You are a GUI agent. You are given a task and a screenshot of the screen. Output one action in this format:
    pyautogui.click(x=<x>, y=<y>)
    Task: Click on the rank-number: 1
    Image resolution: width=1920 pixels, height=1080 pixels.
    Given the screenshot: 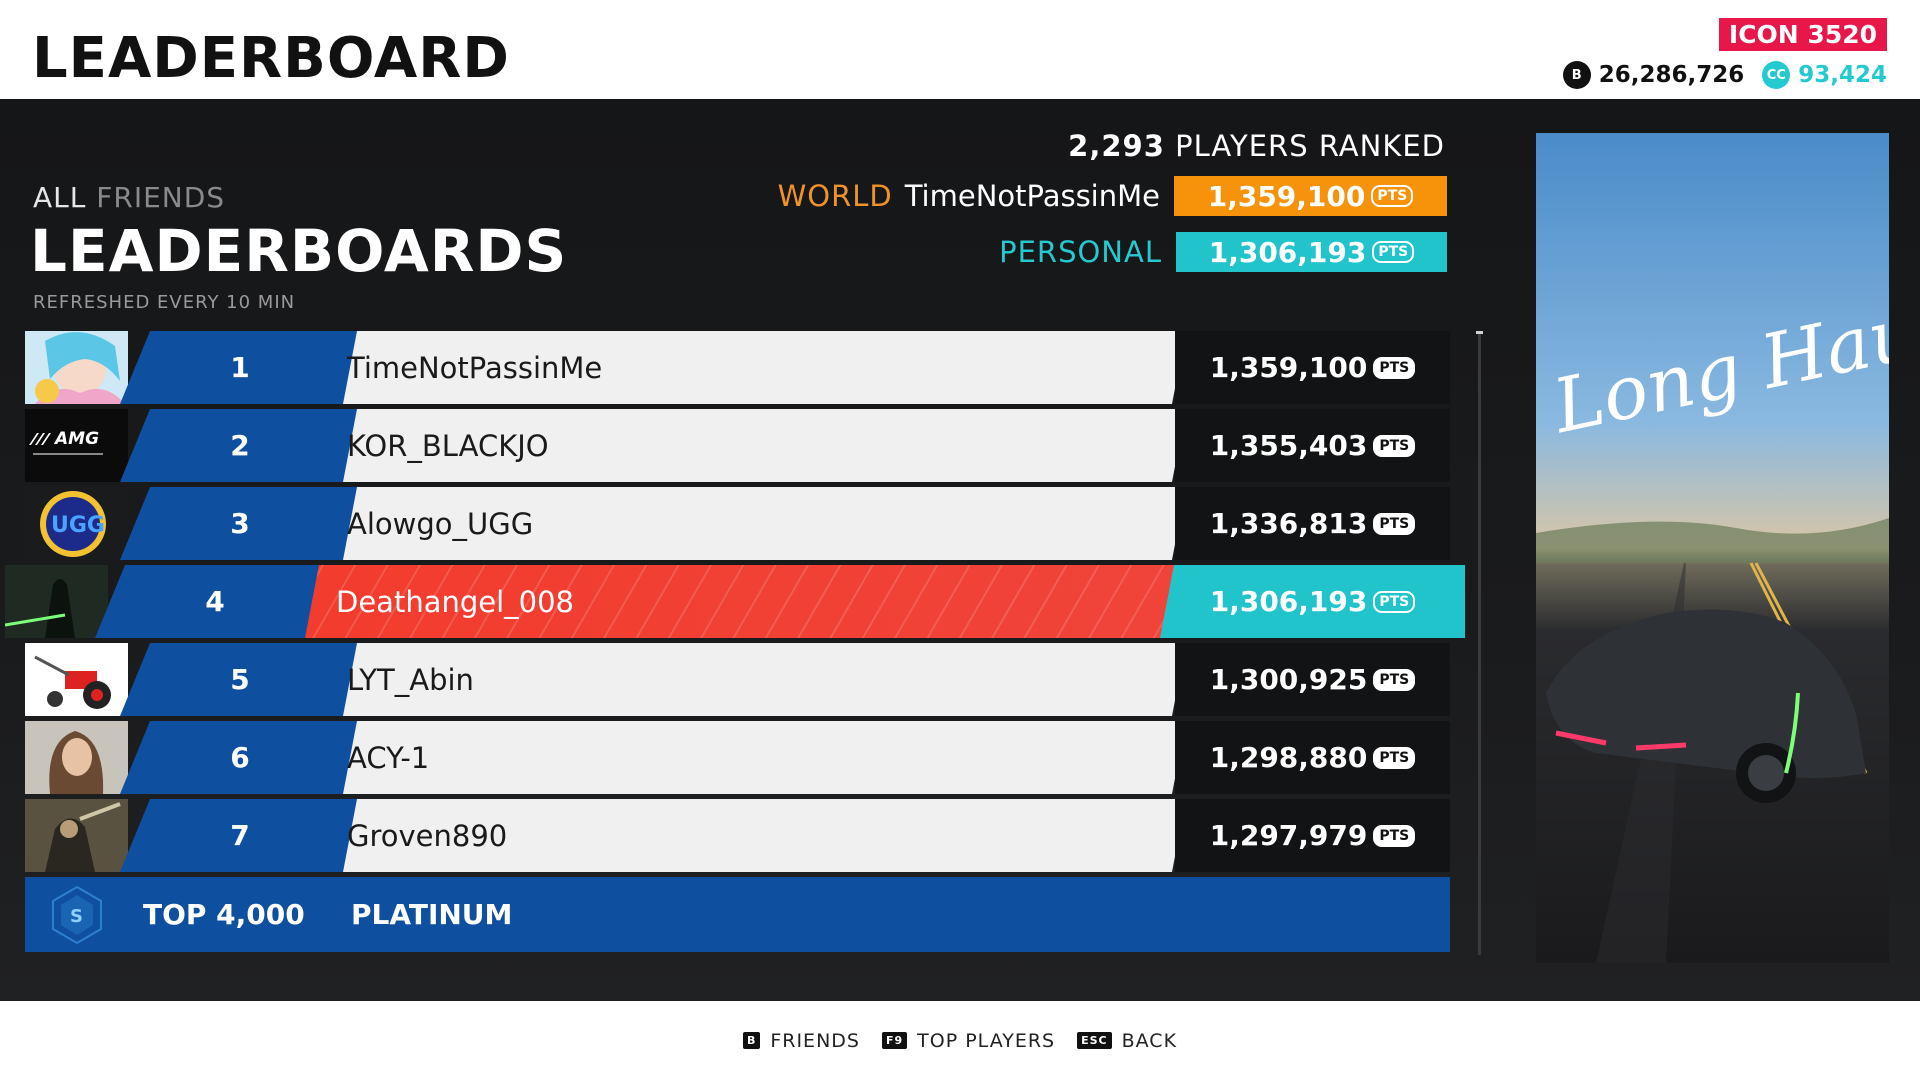 What is the action you would take?
    pyautogui.click(x=240, y=367)
    